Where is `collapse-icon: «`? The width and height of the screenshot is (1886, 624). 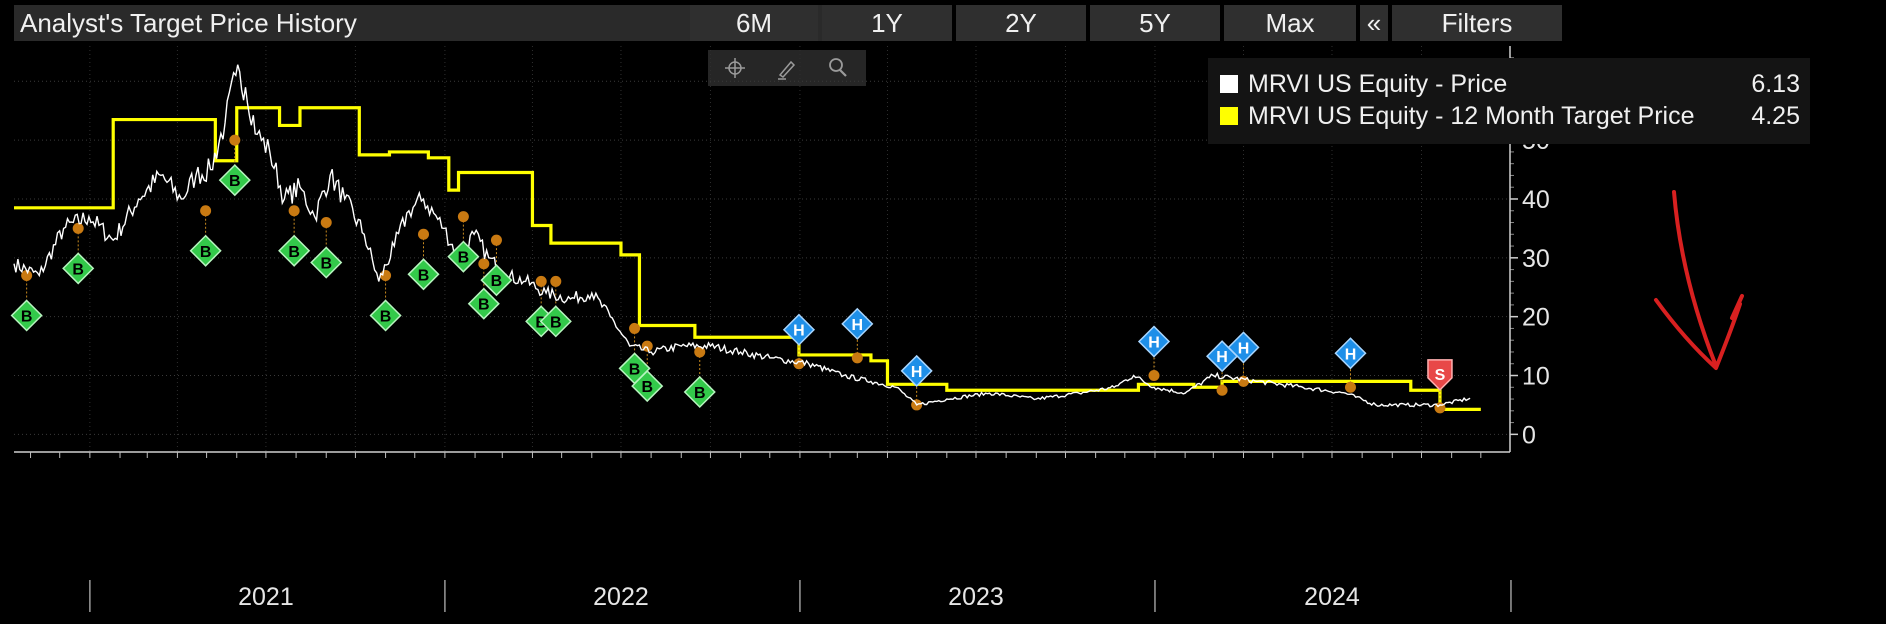 collapse-icon: « is located at coordinates (1374, 23).